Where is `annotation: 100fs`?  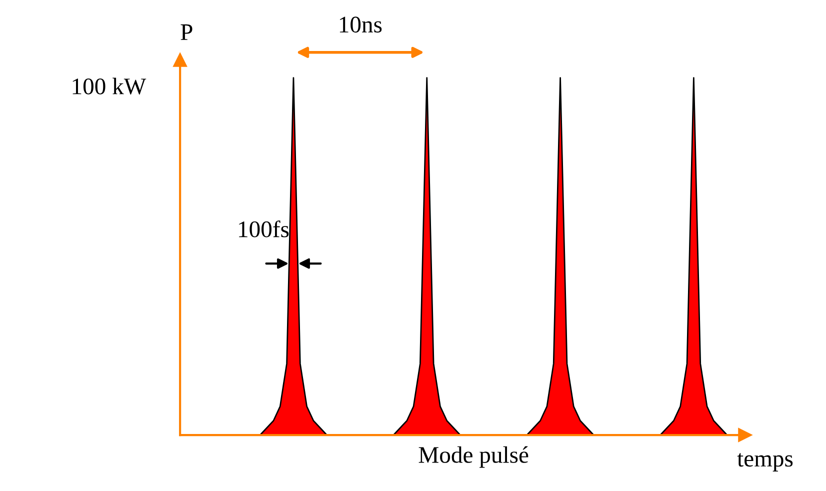
annotation: 100fs is located at coordinates (264, 229).